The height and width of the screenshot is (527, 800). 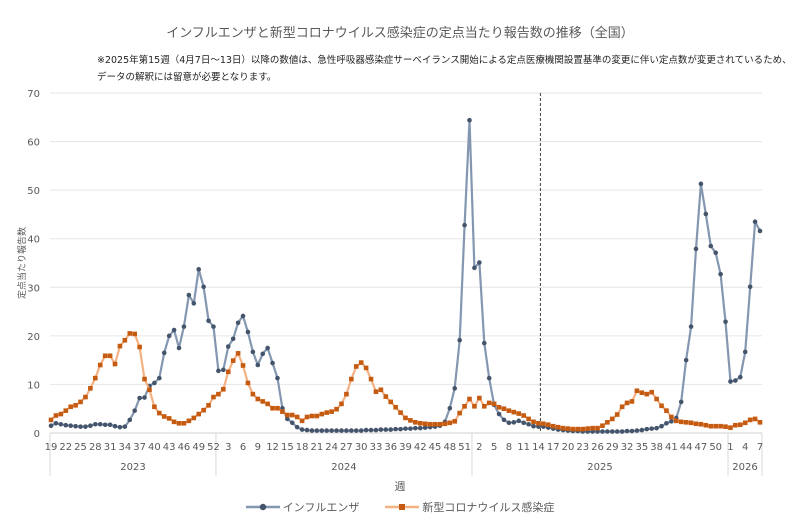 What do you see at coordinates (488, 507) in the screenshot?
I see `legend-label-covid: 新型コロナウイルス感染症` at bounding box center [488, 507].